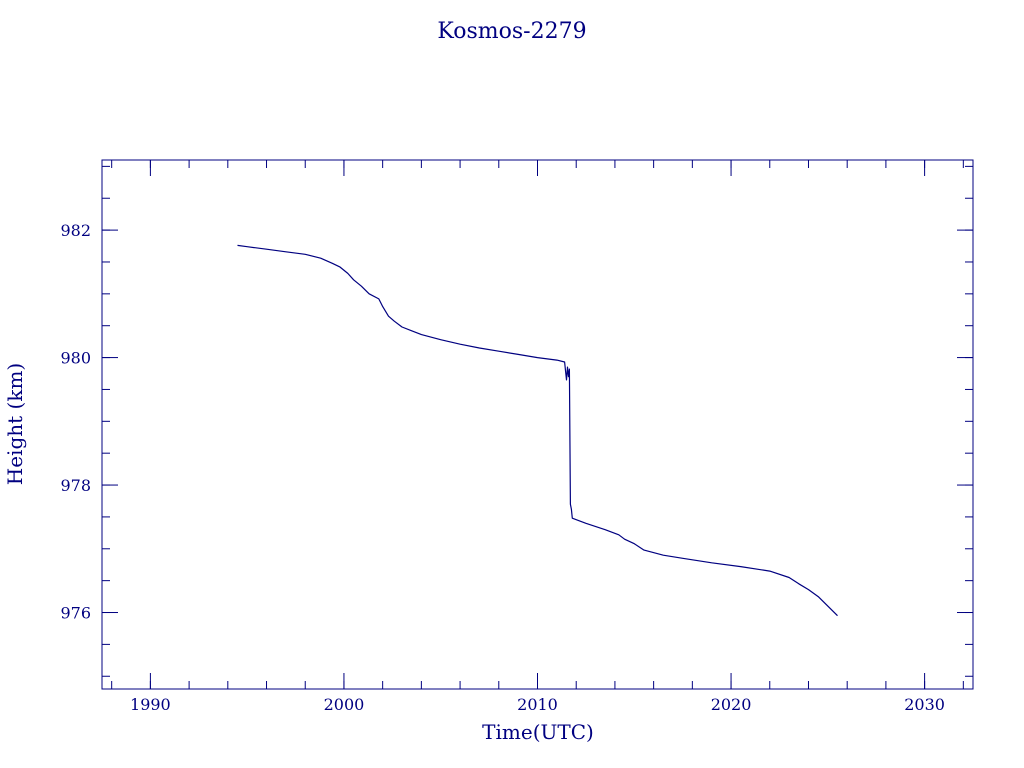  What do you see at coordinates (344, 704) in the screenshot?
I see `x-tick-label: 2000` at bounding box center [344, 704].